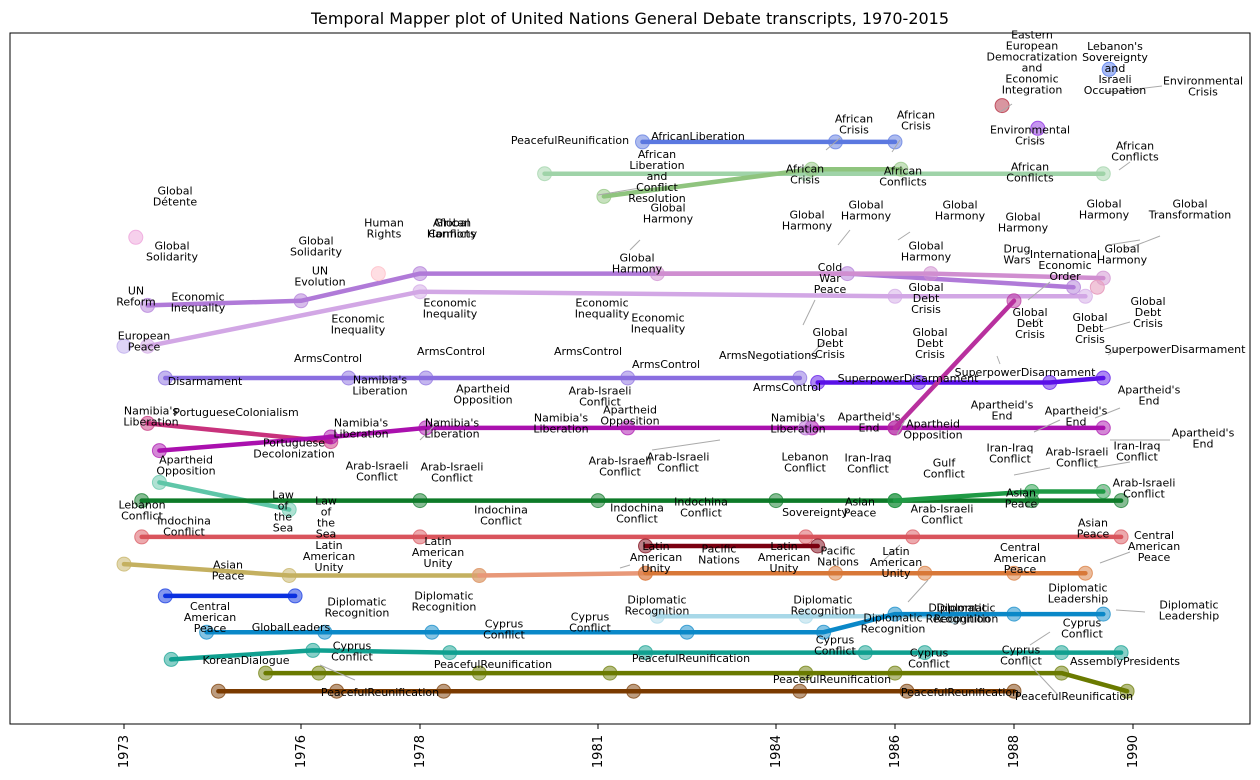 The image size is (1260, 780). Describe the element at coordinates (835, 646) in the screenshot. I see `topic-label: Cyprus Conflict` at that location.